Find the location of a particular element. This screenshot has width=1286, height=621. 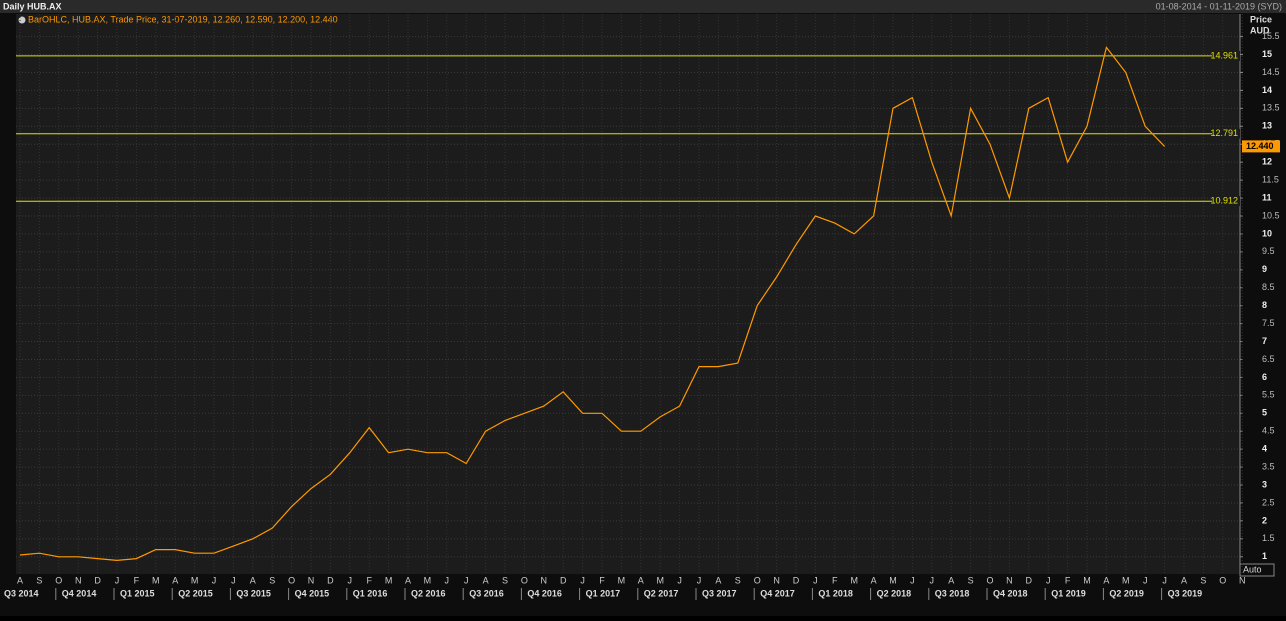

y-tick-label: 7.5 is located at coordinates (1268, 323).